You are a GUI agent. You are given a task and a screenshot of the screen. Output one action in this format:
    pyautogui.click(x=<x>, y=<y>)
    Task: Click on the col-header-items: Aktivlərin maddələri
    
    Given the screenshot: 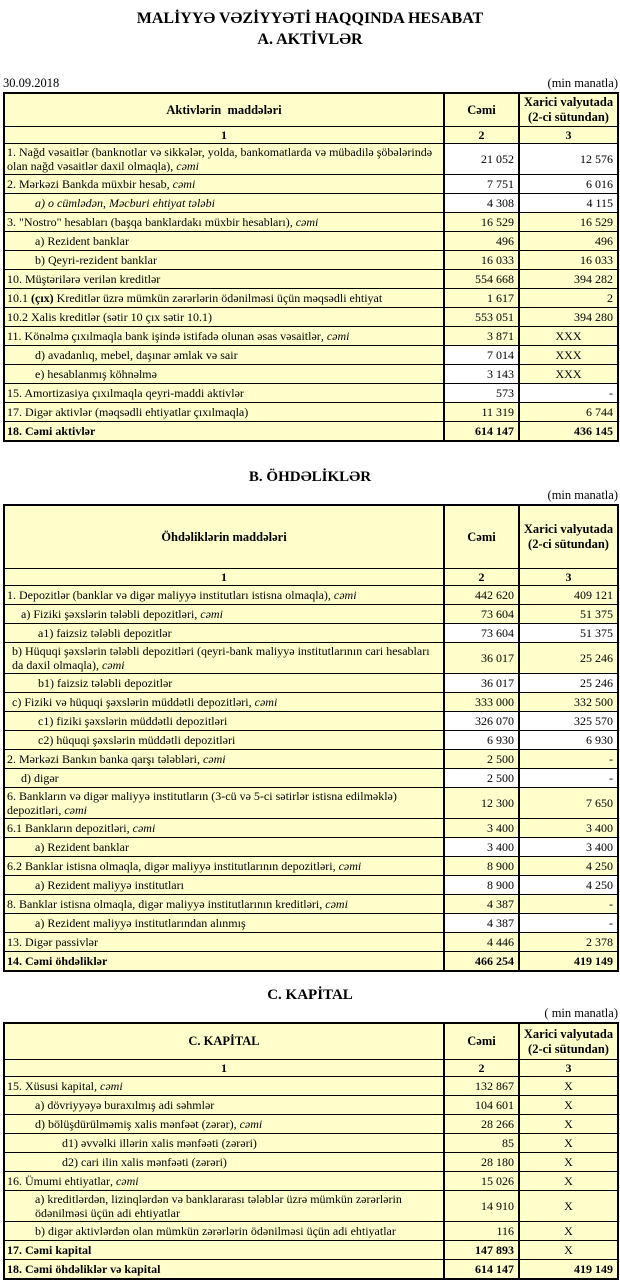 What is the action you would take?
    pyautogui.click(x=224, y=109)
    